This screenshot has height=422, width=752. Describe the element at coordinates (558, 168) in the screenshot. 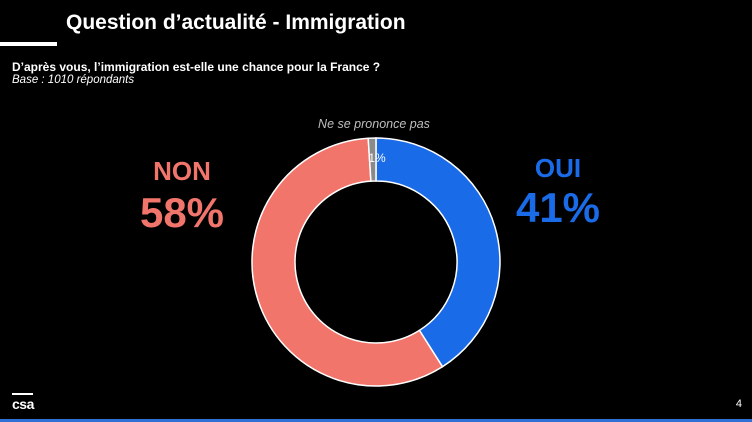

I see `oui-label: OUI` at that location.